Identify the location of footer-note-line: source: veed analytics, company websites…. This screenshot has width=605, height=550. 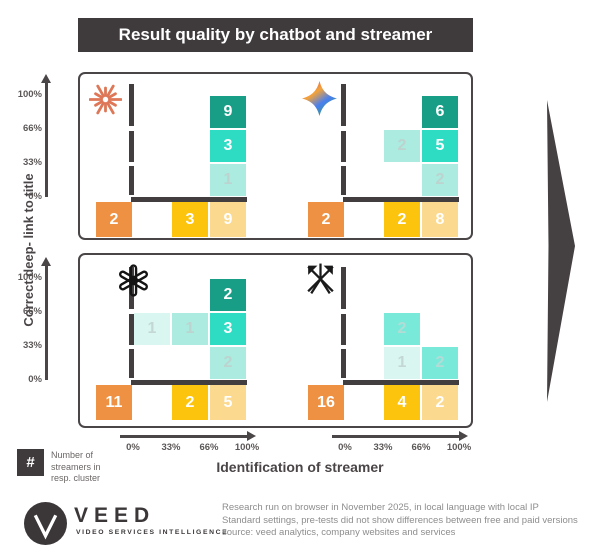
(339, 532).